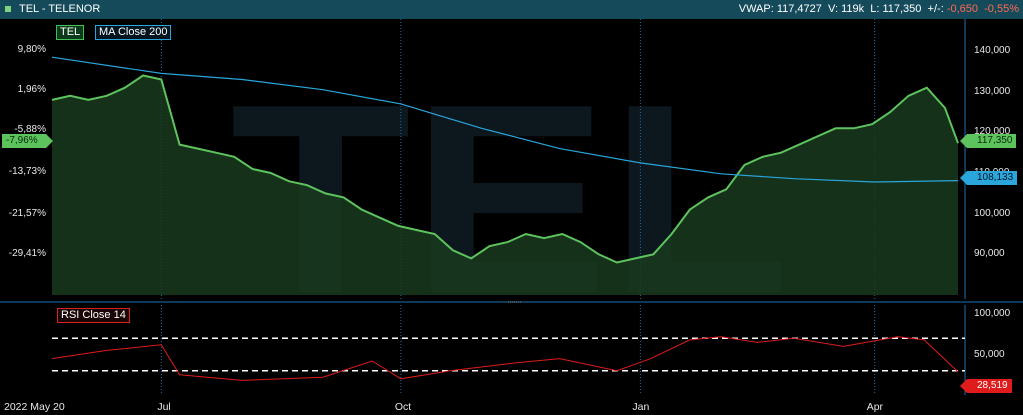 The image size is (1023, 415). Describe the element at coordinates (992, 313) in the screenshot. I see `rsi-axis-tick: 100,000` at that location.